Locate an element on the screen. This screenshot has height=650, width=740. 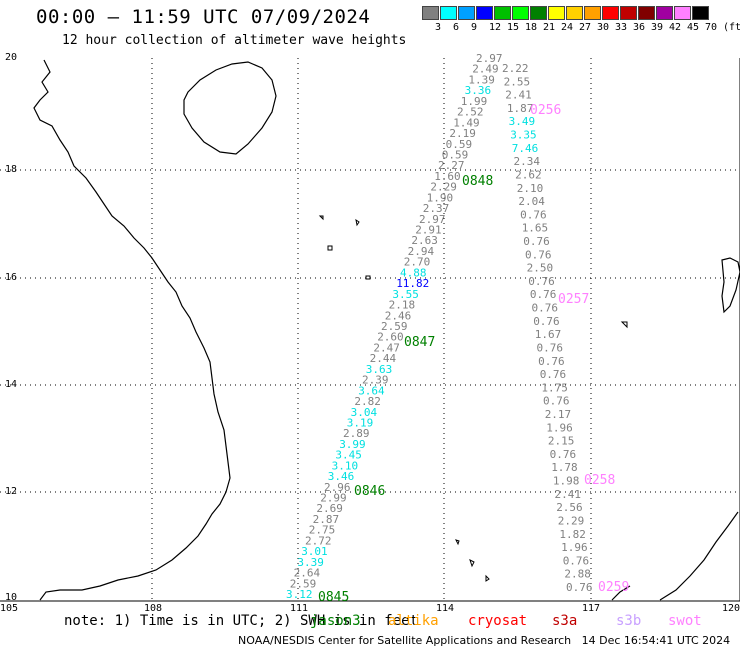
swh-value: 1.99 is located at coordinates (474, 101).